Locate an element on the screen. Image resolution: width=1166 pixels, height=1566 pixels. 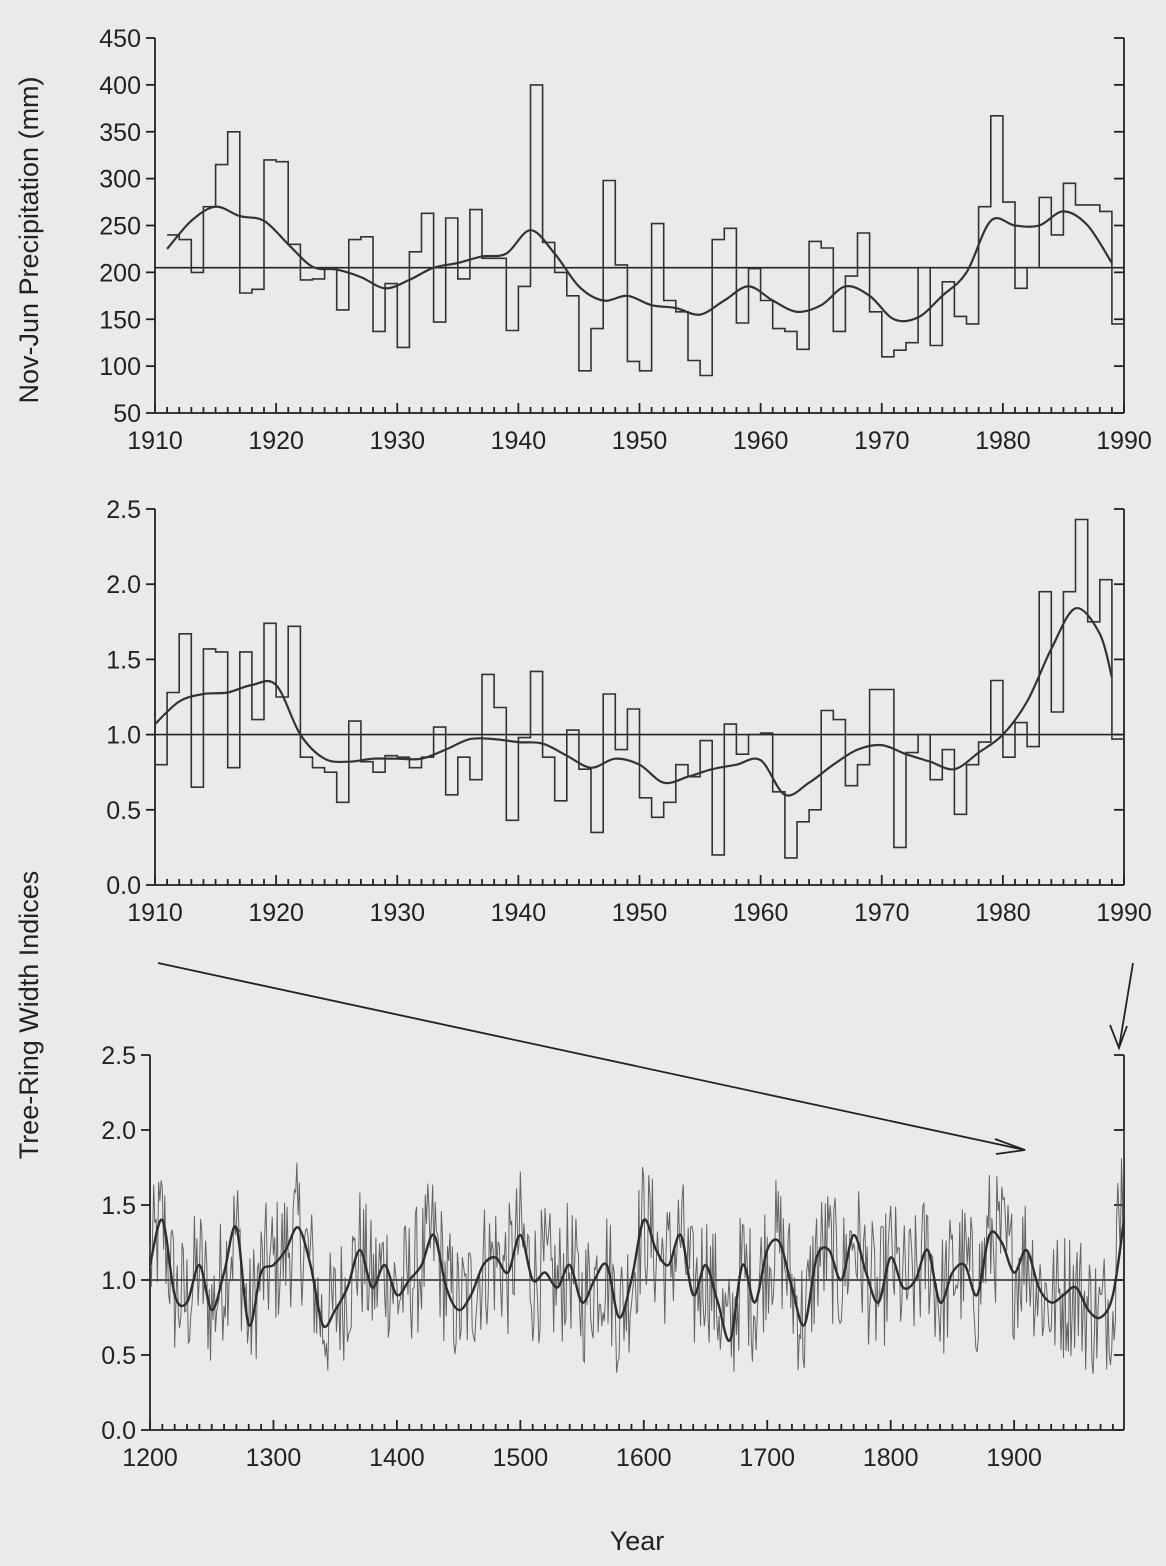
y-tick-label: 250 is located at coordinates (120, 227).